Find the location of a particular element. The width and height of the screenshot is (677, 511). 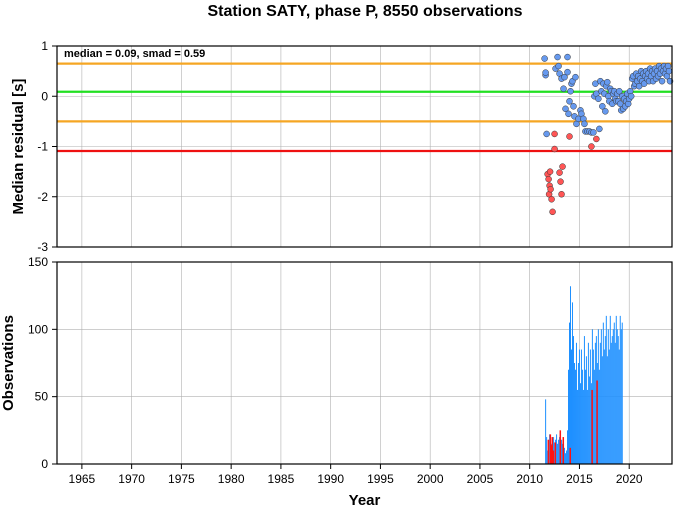

x-tick-label: 1995 is located at coordinates (380, 479).